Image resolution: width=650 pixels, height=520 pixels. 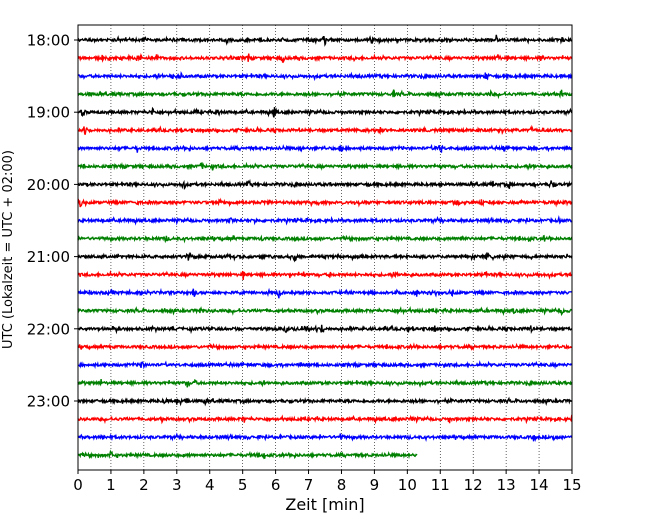 I want to click on x-tick-label: 14, so click(x=539, y=485).